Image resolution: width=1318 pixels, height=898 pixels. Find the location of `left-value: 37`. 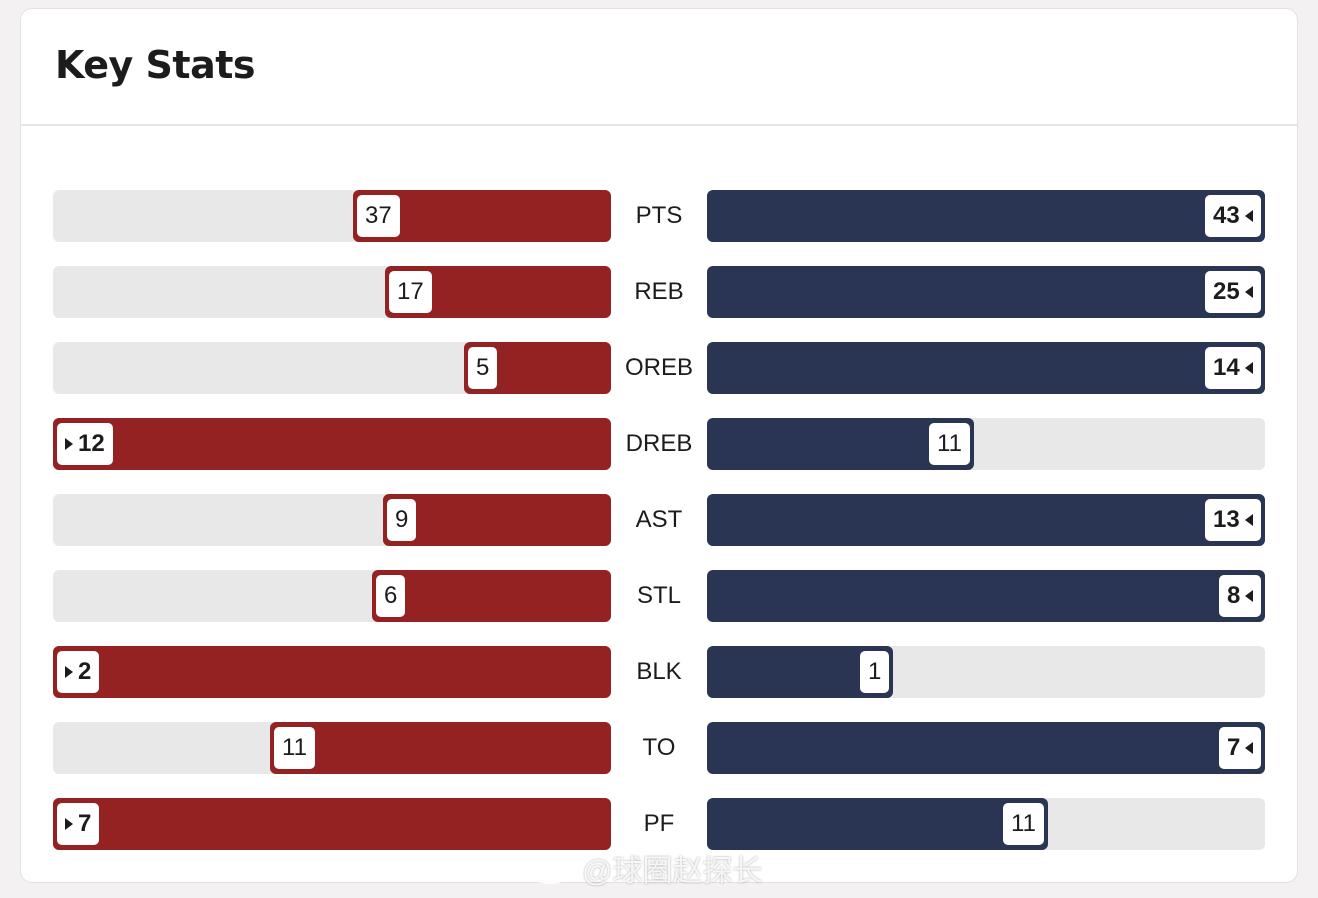

left-value: 37 is located at coordinates (378, 216).